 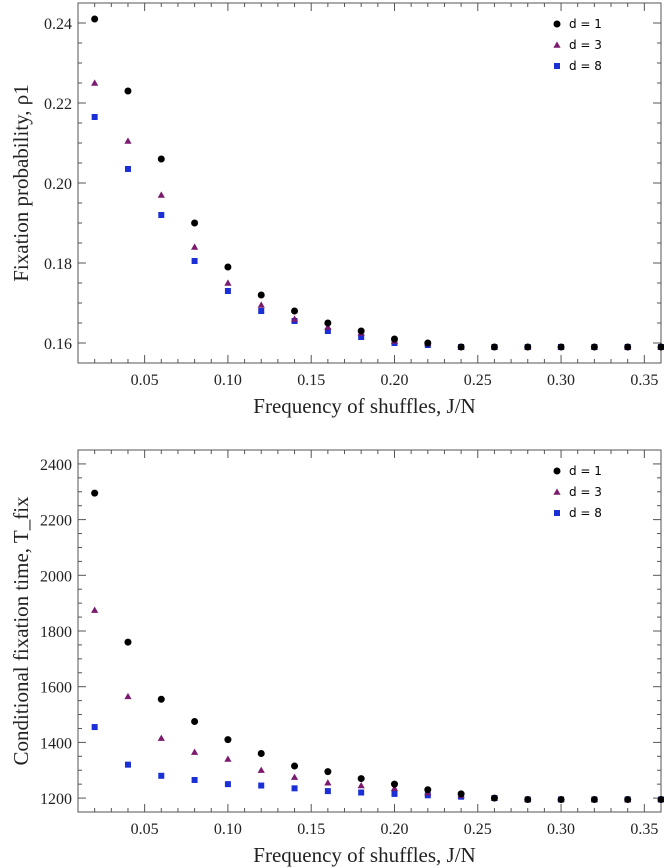 I want to click on y-tick-label: 1800, so click(x=56, y=632).